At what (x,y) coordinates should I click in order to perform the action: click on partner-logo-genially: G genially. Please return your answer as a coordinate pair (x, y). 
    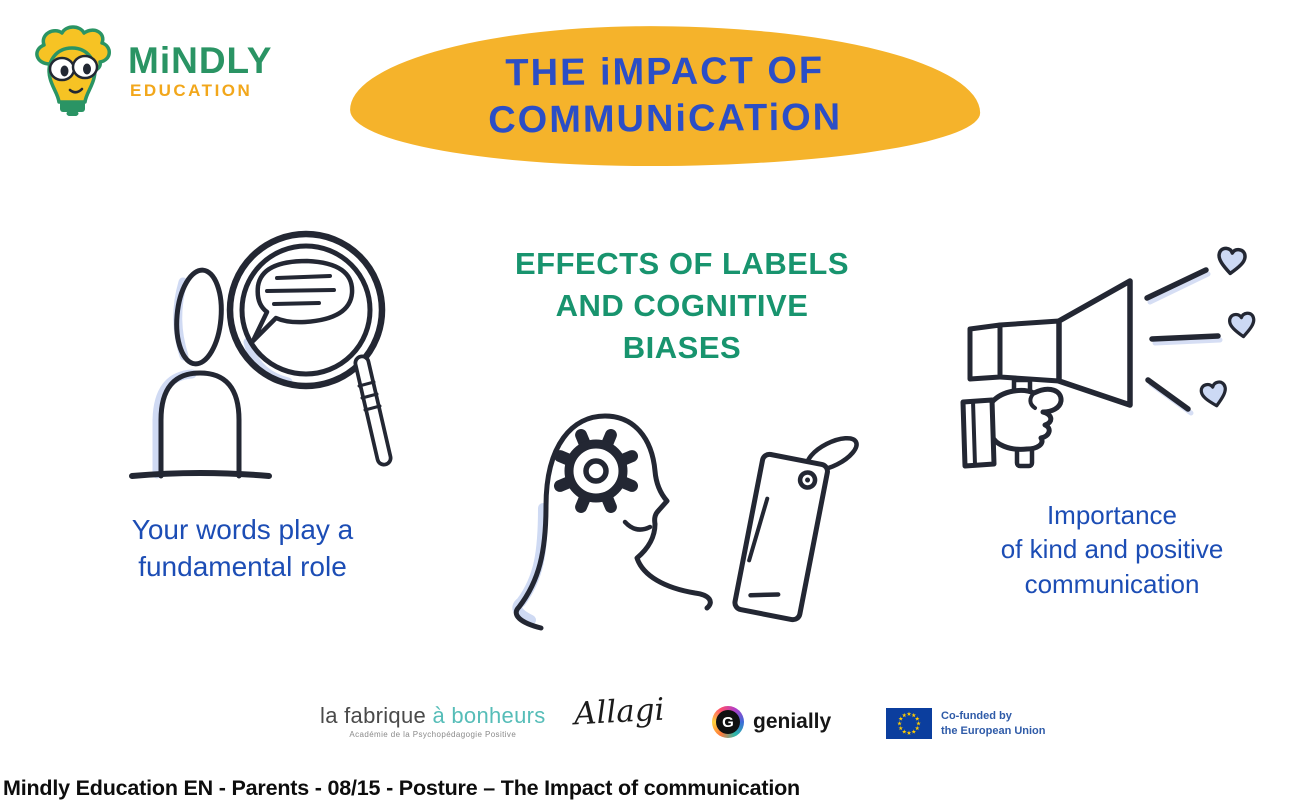
    Looking at the image, I should click on (771, 722).